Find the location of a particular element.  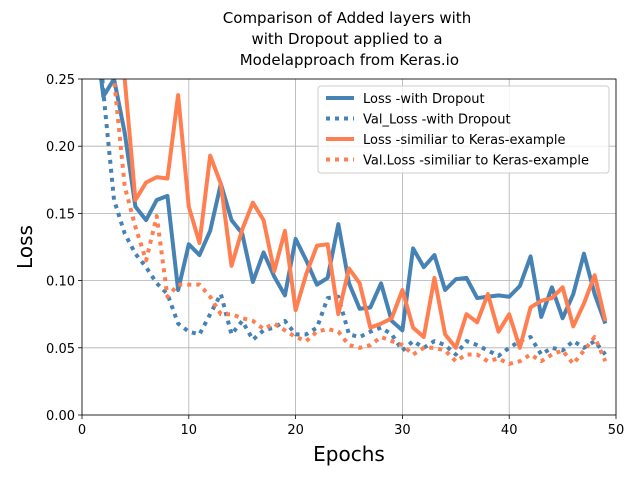

x-tick-label: 0 is located at coordinates (82, 430).